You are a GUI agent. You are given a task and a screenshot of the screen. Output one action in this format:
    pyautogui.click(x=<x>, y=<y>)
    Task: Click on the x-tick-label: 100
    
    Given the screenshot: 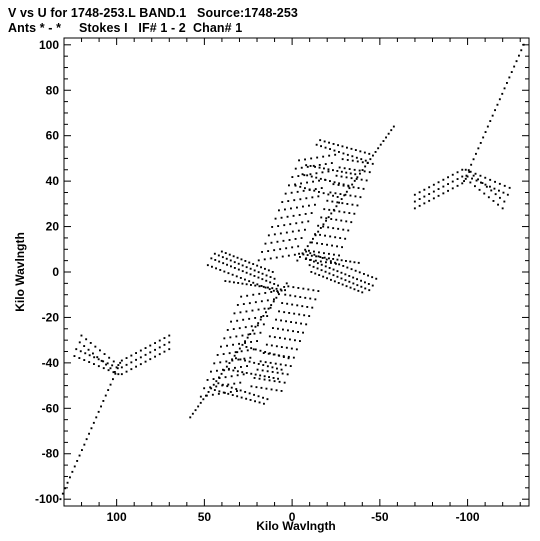 What is the action you would take?
    pyautogui.click(x=117, y=517)
    